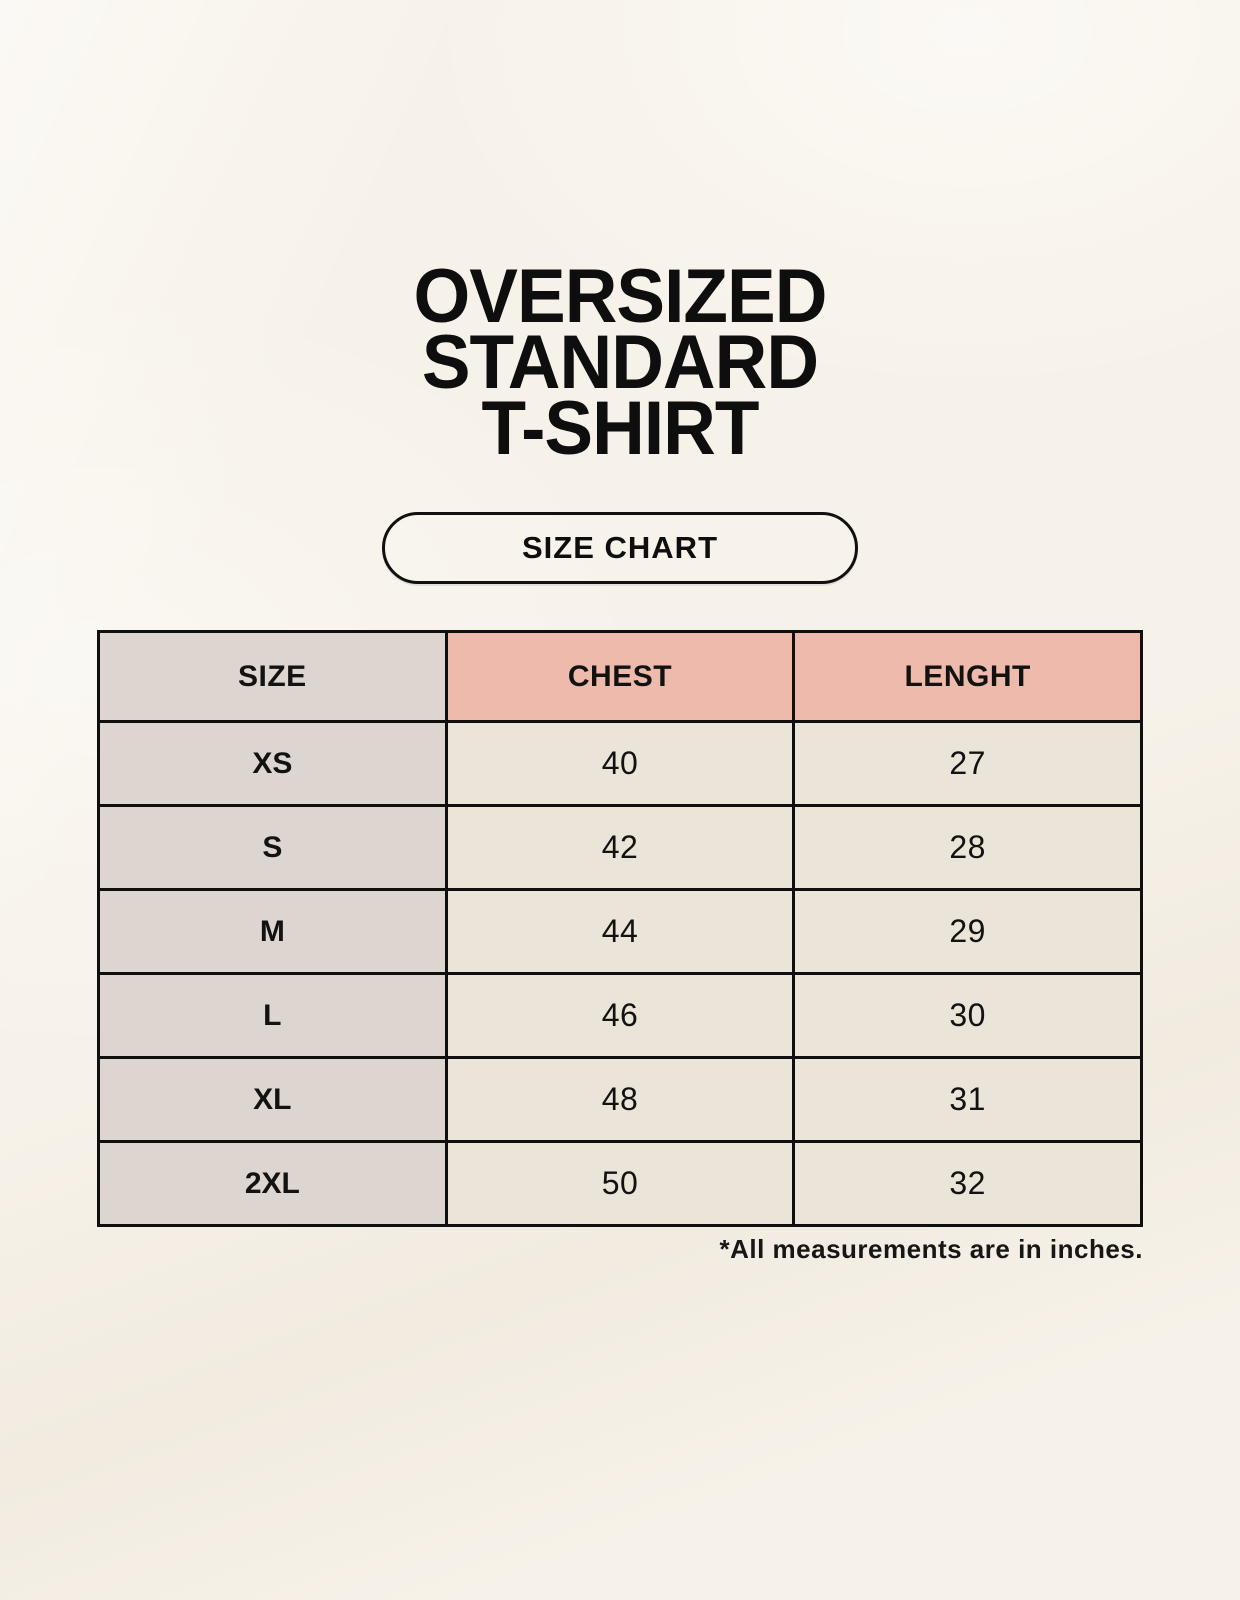 The width and height of the screenshot is (1240, 1600). I want to click on length-value: 27, so click(967, 764).